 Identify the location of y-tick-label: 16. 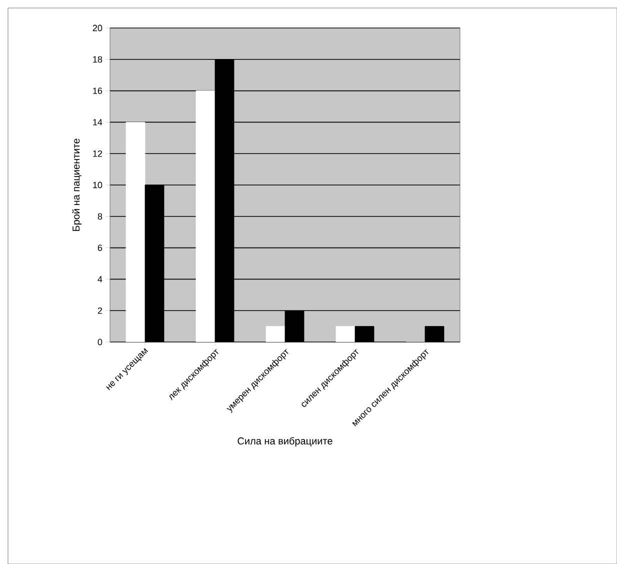
(97, 91).